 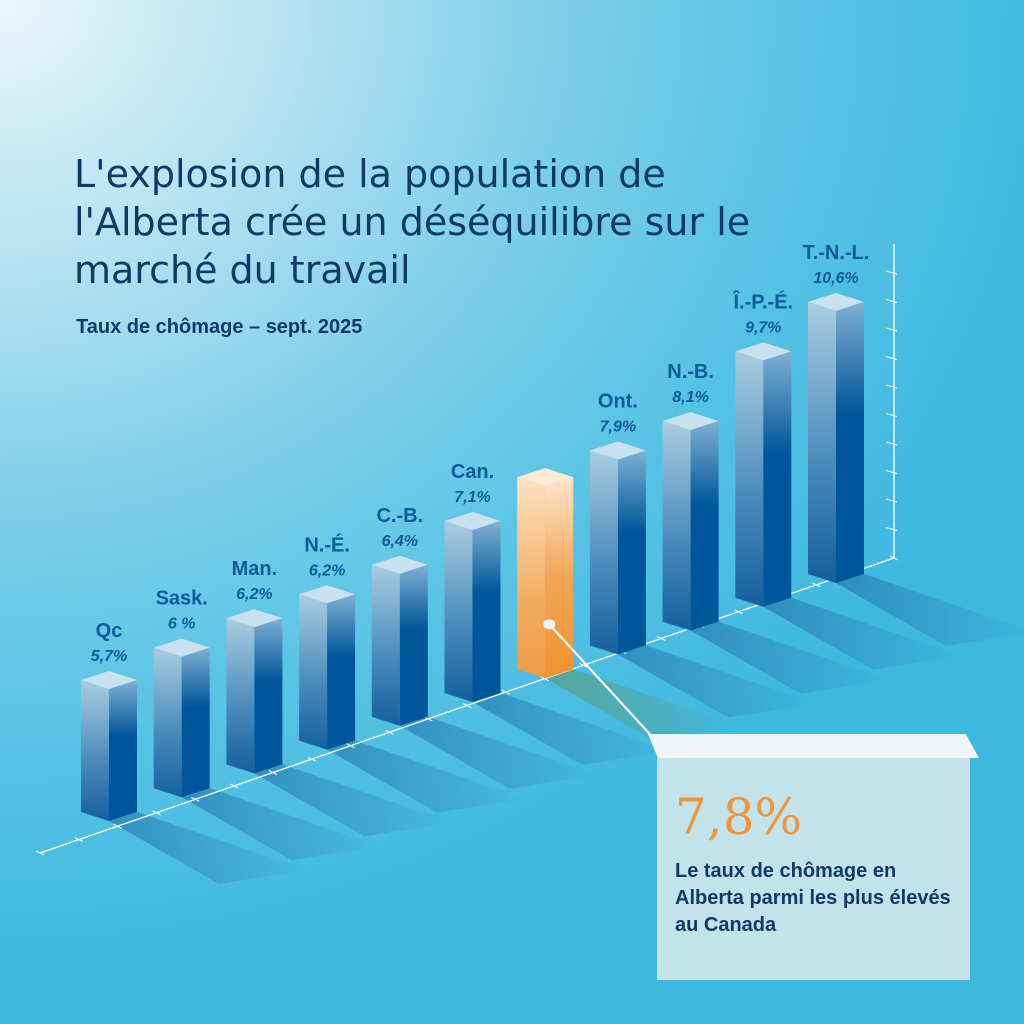 I want to click on bar-side-Sask., so click(x=195, y=722).